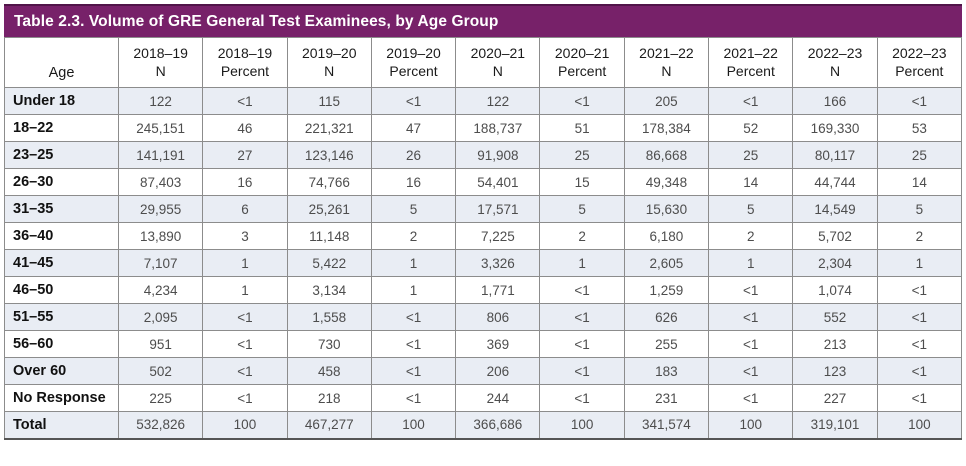  I want to click on value-cell: 74,766, so click(329, 182).